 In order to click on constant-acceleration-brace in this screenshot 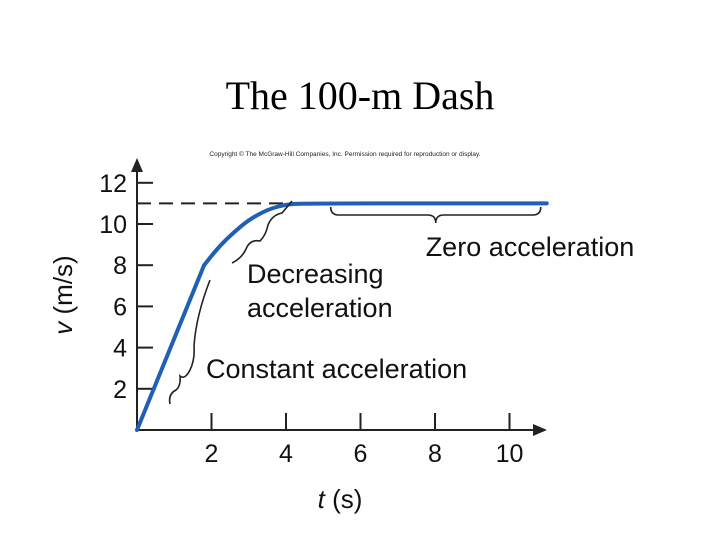, I will do `click(189, 342)`.